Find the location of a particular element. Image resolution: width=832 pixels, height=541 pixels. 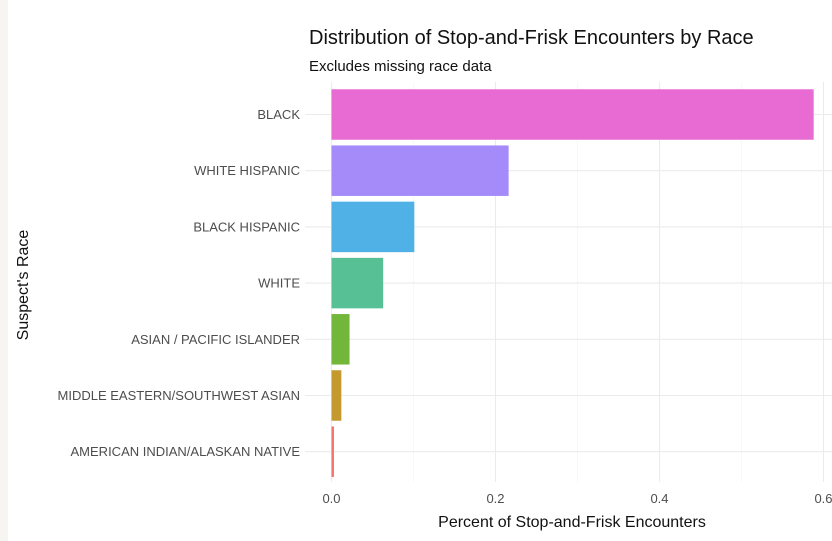

x-tick-label: 0.2 is located at coordinates (495, 498).